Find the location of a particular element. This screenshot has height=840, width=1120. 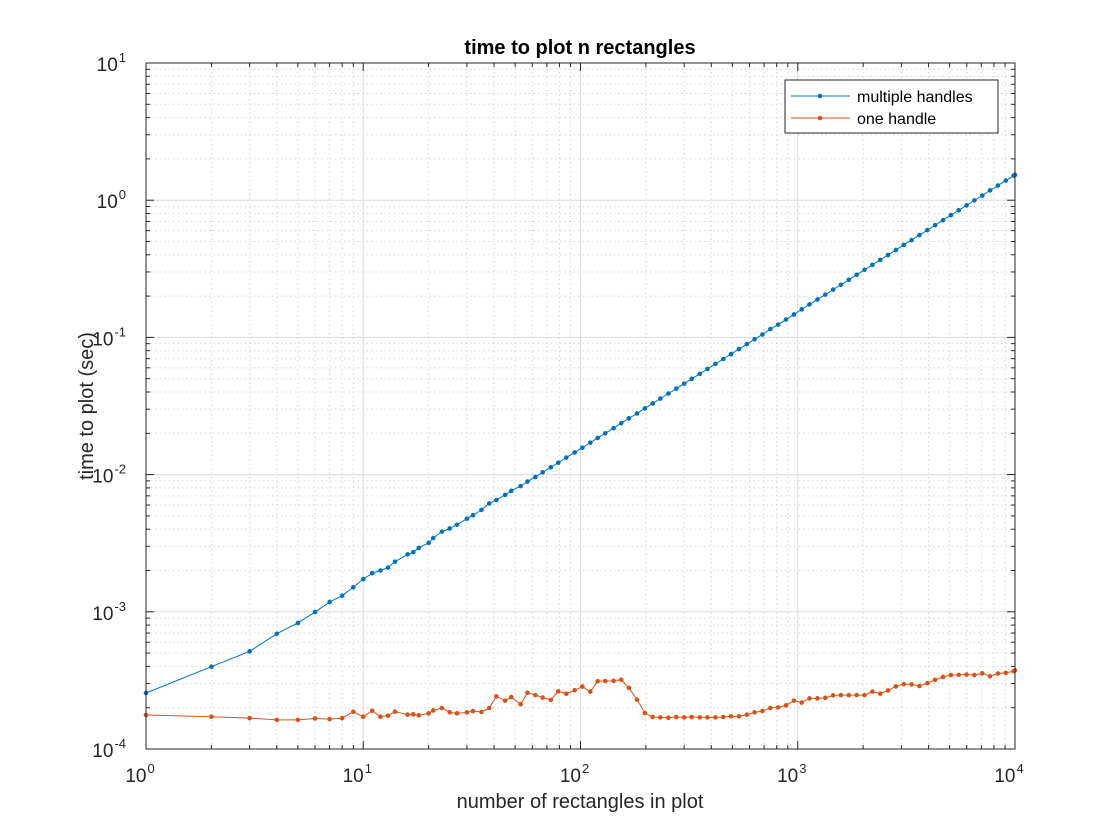

x-tick-label: 10⁰ is located at coordinates (139, 774).